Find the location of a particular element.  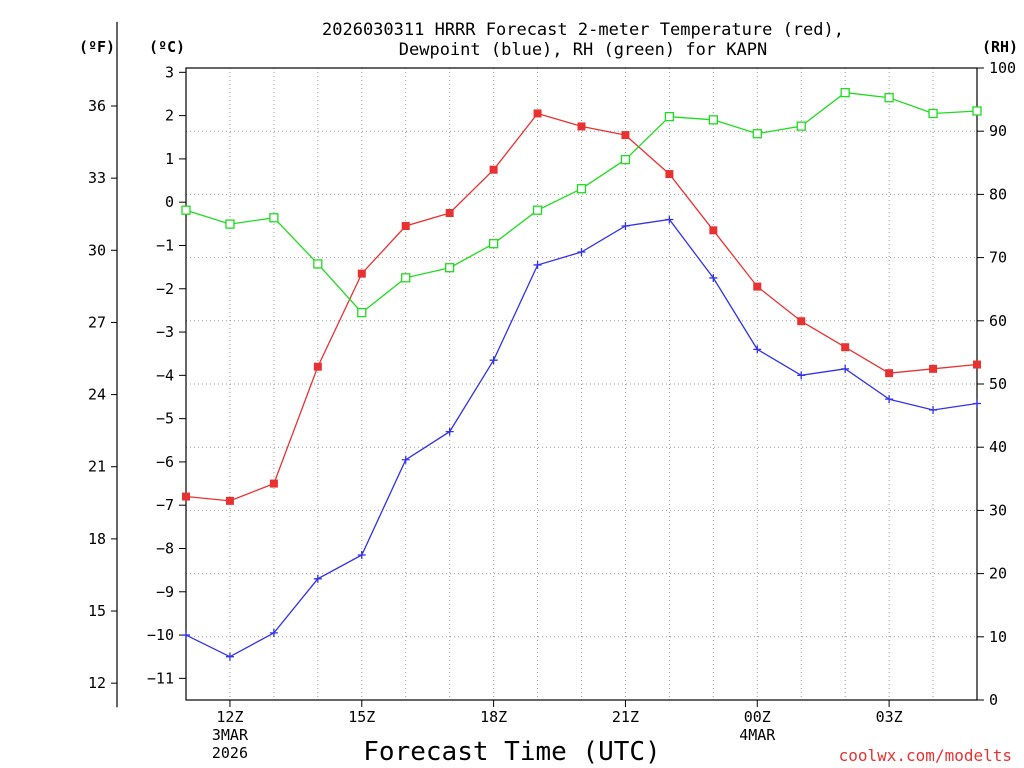

celsius-tick-label: −4 is located at coordinates (165, 375).